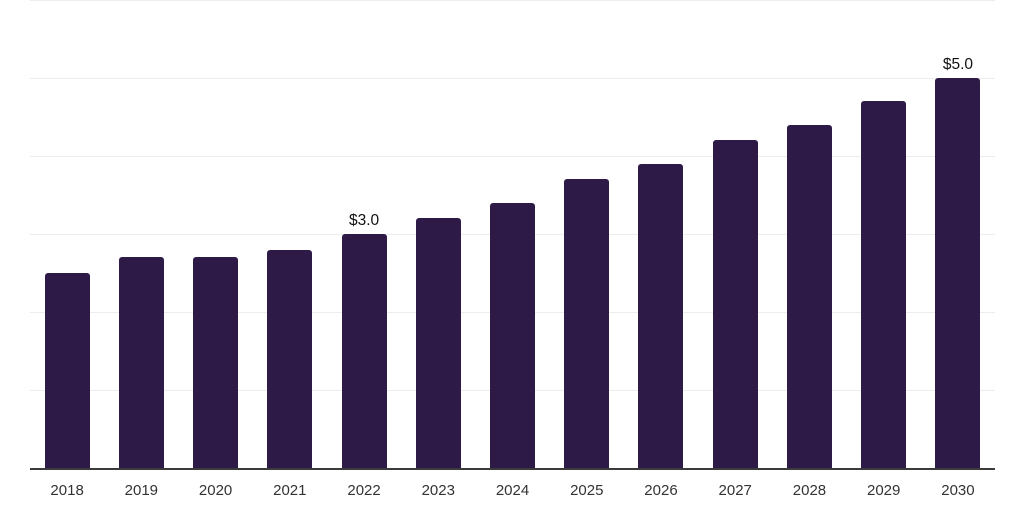 This screenshot has height=512, width=1024. What do you see at coordinates (661, 315) in the screenshot?
I see `bar-2026` at bounding box center [661, 315].